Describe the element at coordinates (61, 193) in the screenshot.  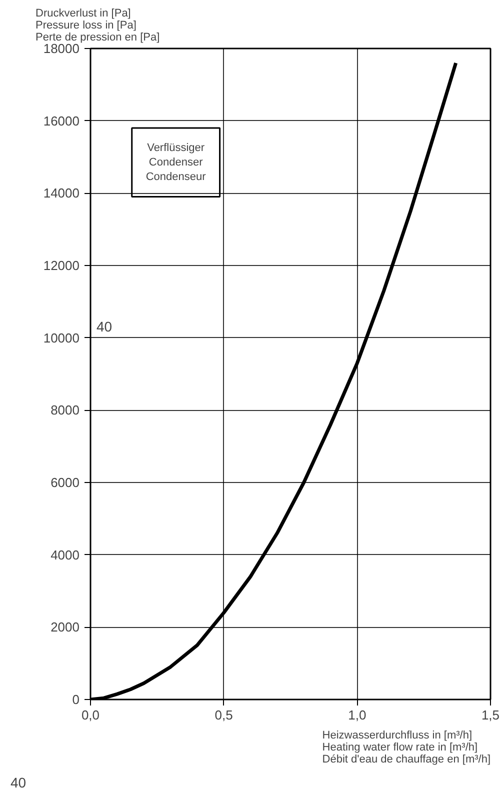
I see `y-tick-label: 14000` at that location.